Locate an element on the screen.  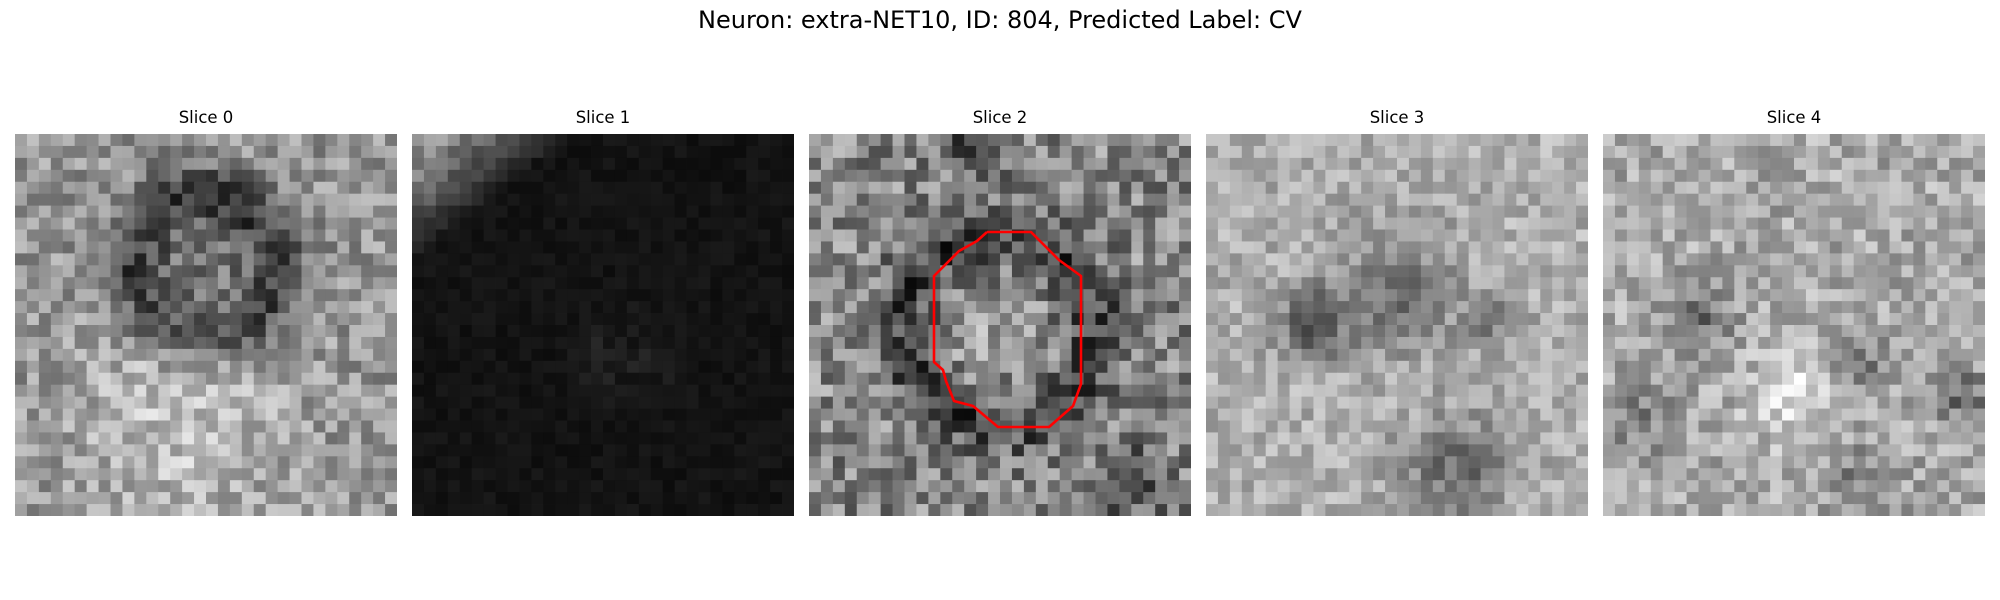
segmentation-contour is located at coordinates (1007, 329).